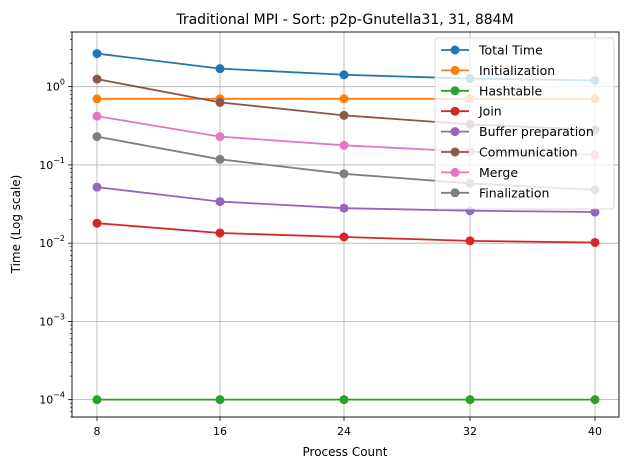  I want to click on legend-item: Merge, so click(479, 172).